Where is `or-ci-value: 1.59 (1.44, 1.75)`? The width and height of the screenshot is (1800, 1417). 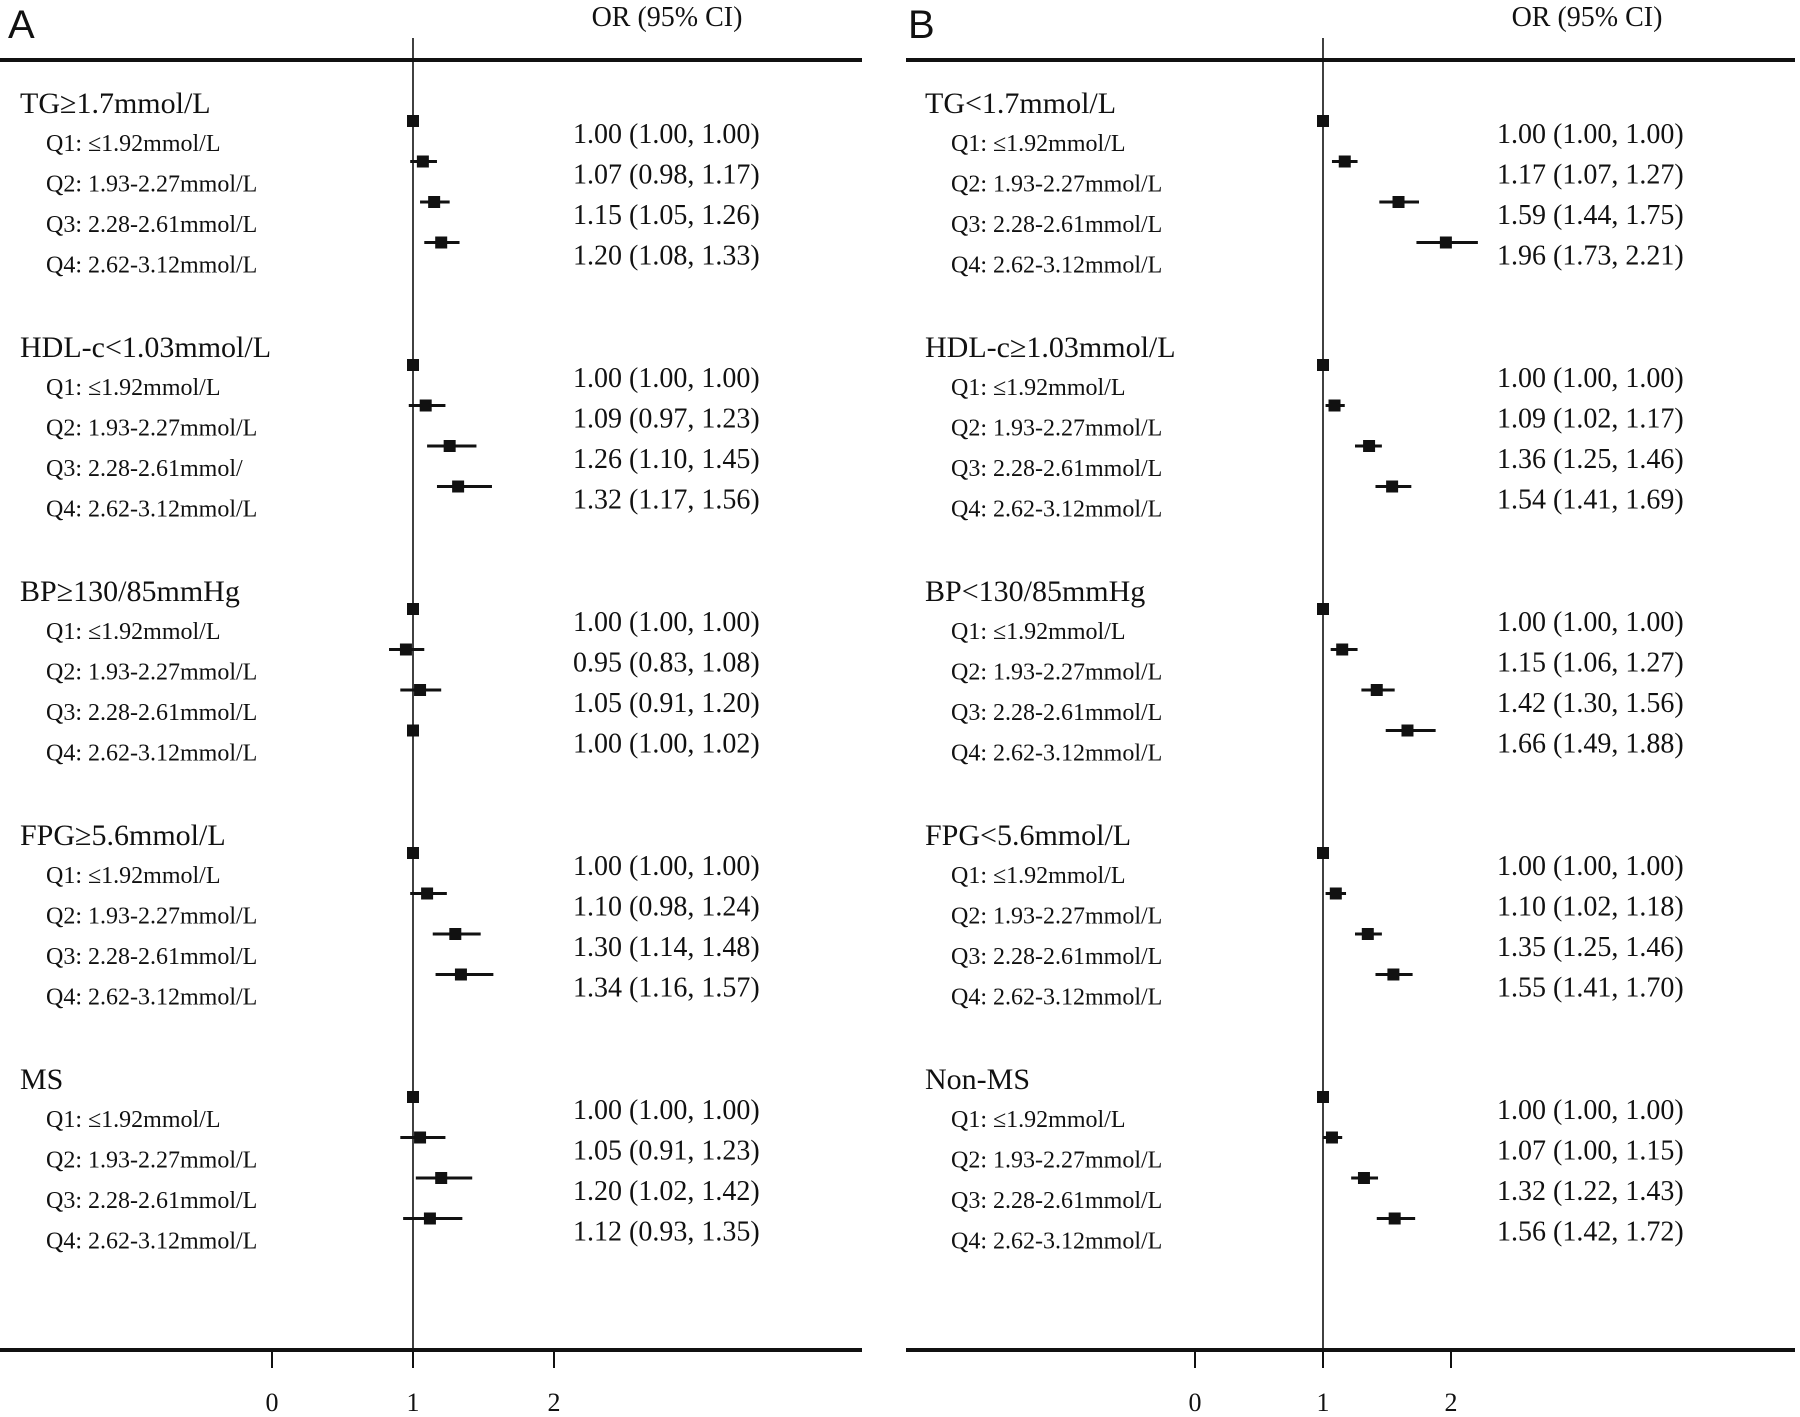 or-ci-value: 1.59 (1.44, 1.75) is located at coordinates (1590, 215).